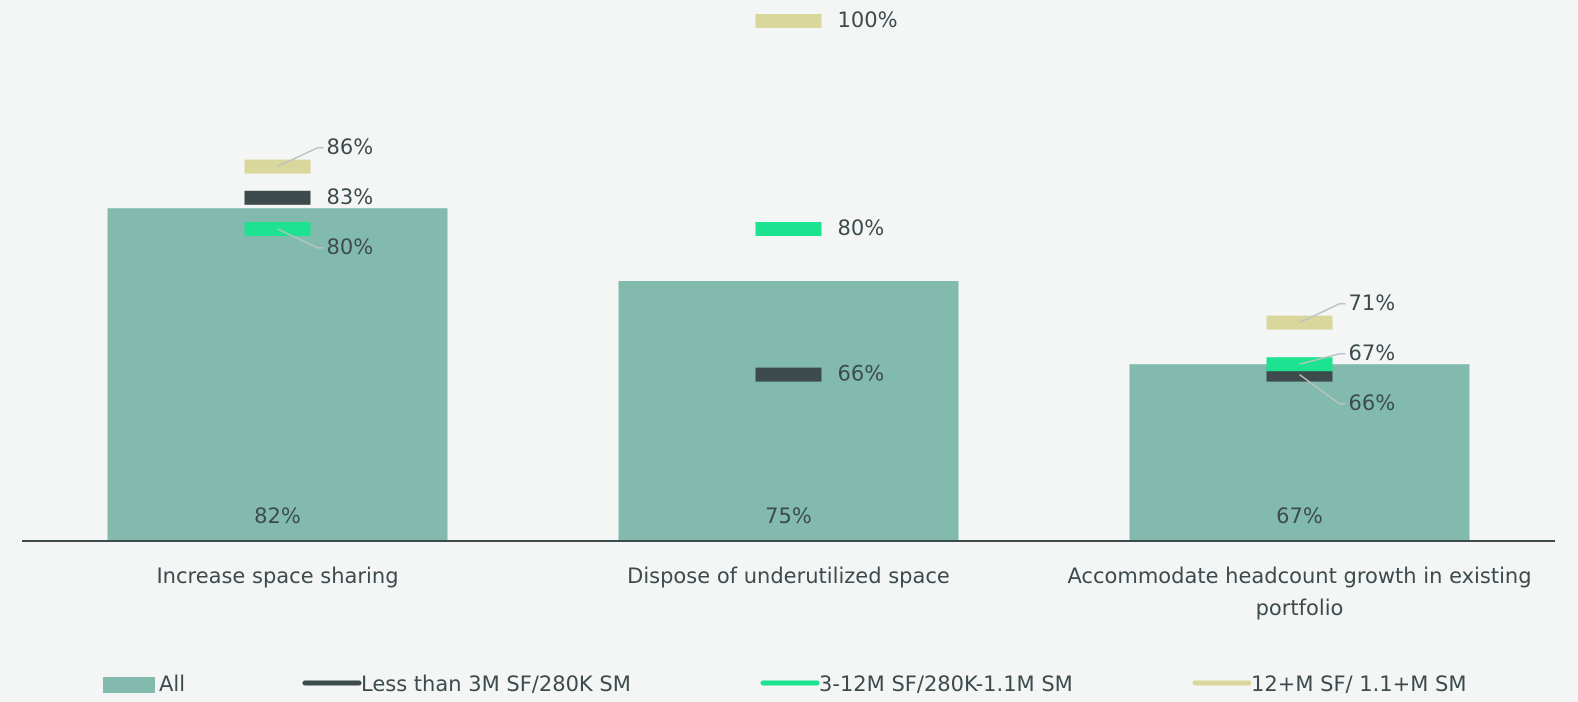  I want to click on x-tick-label: Dispose of underutilized space, so click(788, 576).